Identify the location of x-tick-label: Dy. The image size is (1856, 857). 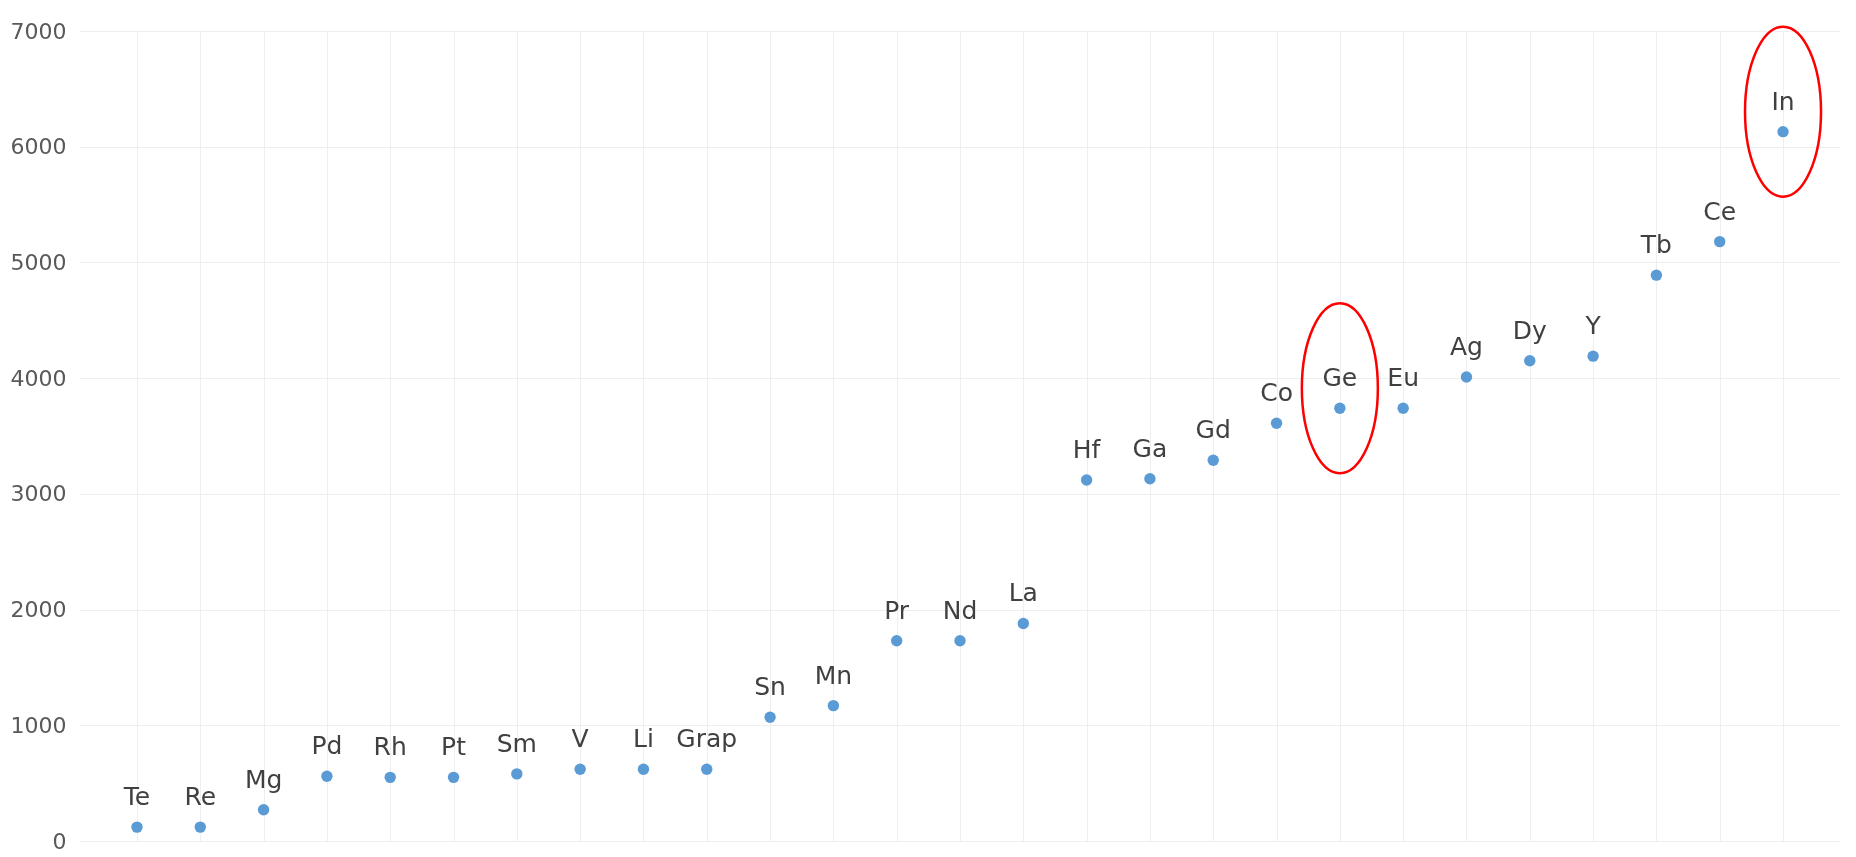
(1530, 330).